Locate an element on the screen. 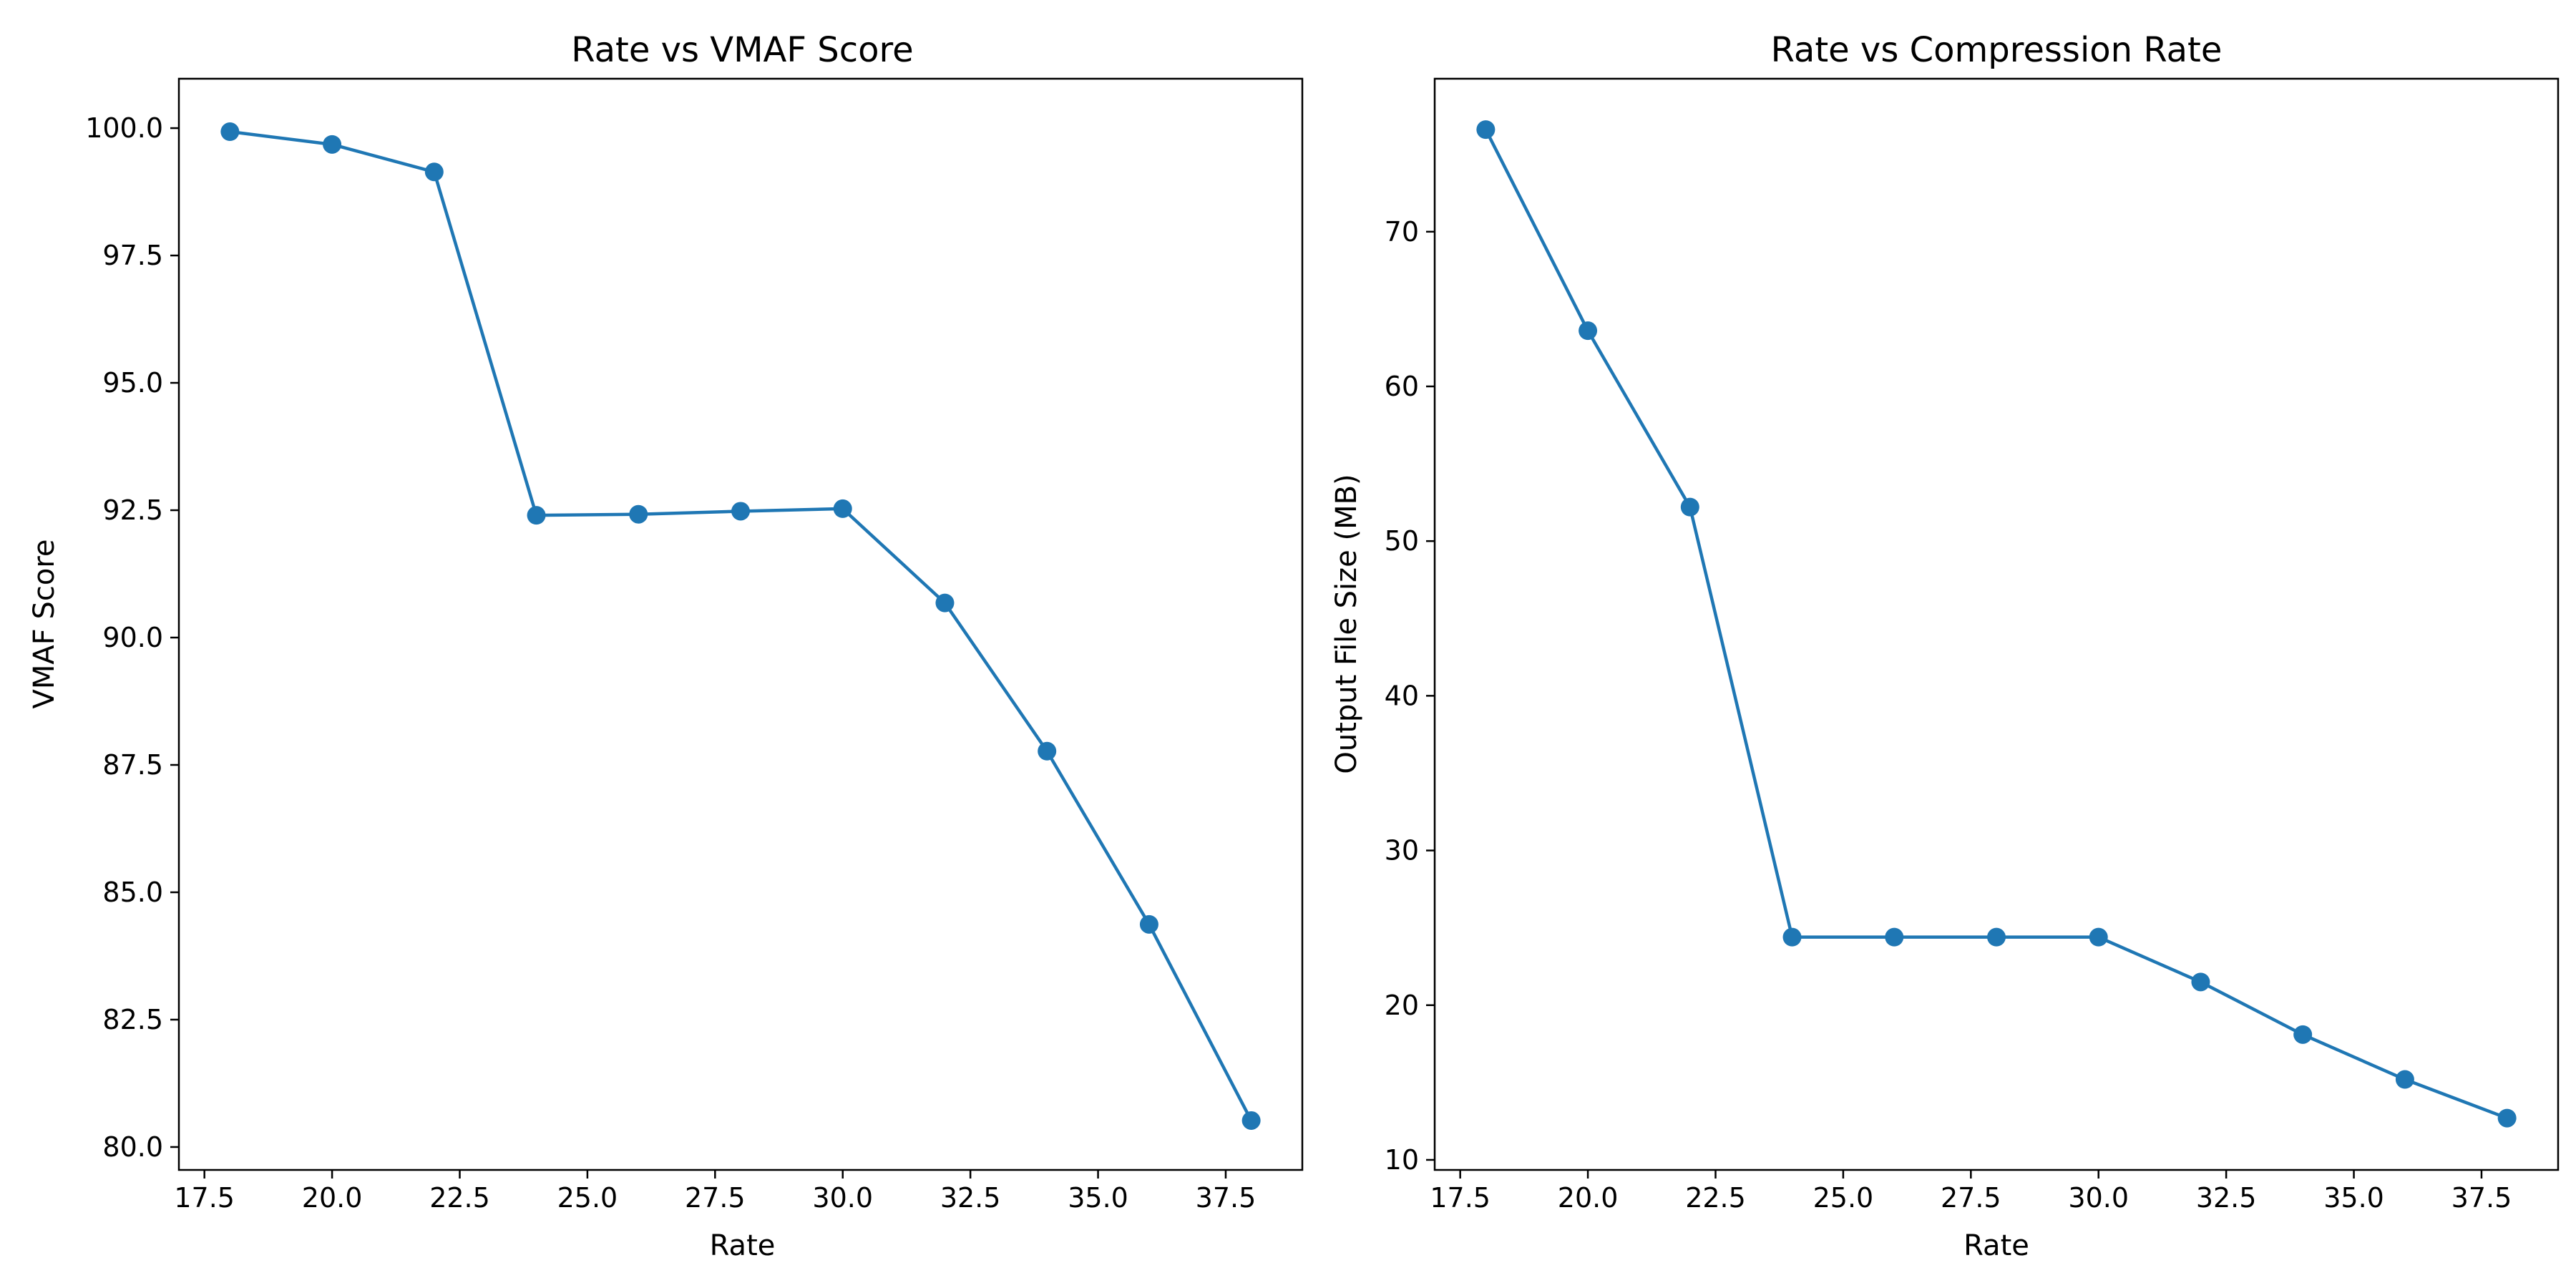 The image size is (2576, 1288). y-tick-label: 90.0 is located at coordinates (132, 637).